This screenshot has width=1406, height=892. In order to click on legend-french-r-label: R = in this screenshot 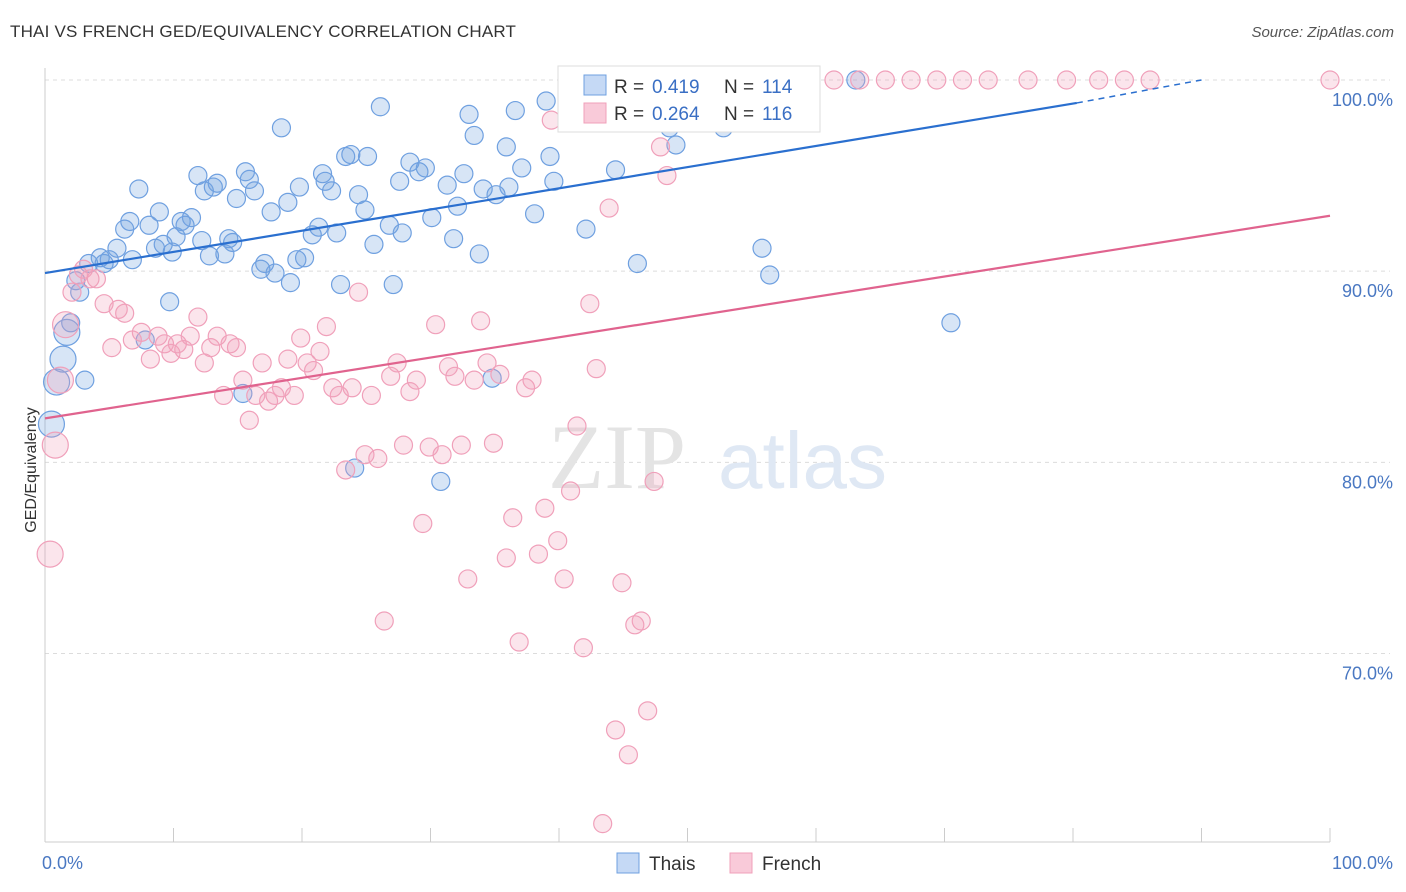, I will do `click(629, 114)`.